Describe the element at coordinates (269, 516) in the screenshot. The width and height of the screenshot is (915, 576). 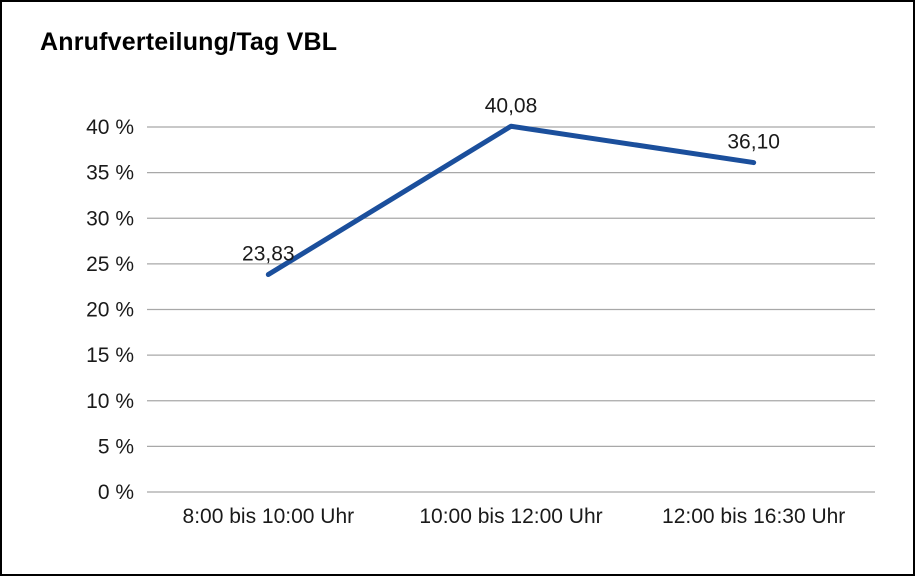
I see `x-axis-label: 8:00 bis 10:00 Uhr` at that location.